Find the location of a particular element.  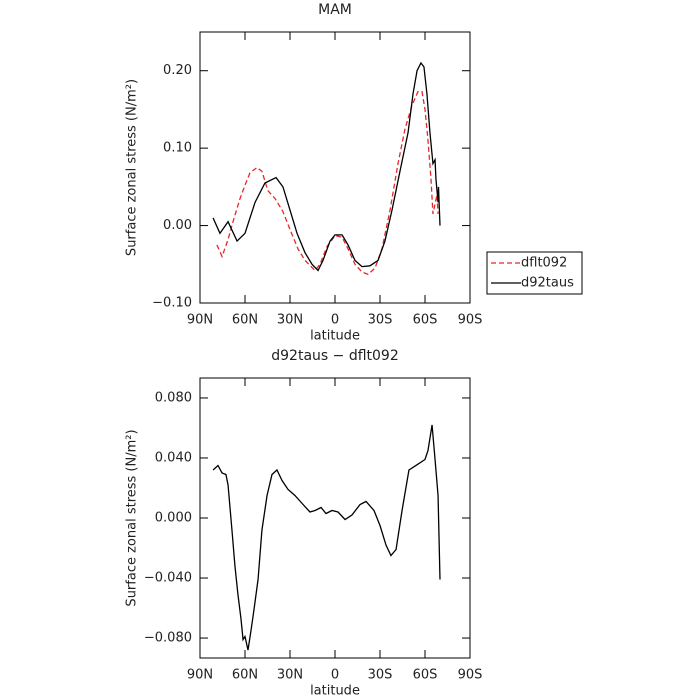

y-tick-label: 0.080 is located at coordinates (173, 397).